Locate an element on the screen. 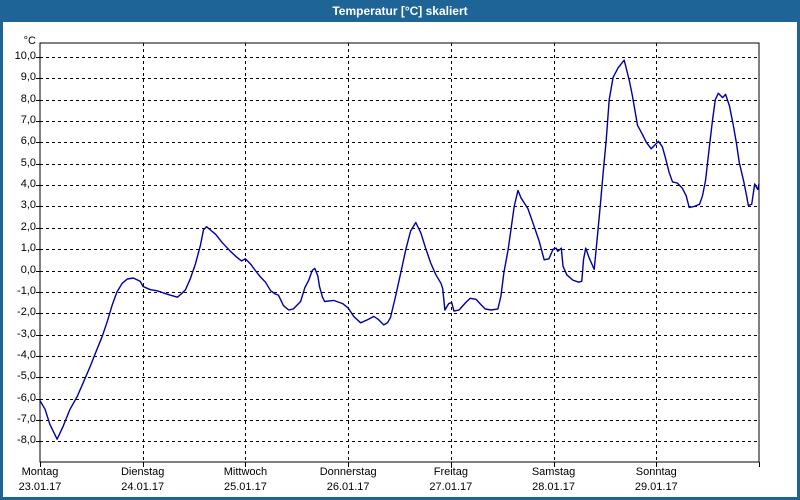 The image size is (800, 500). x-axis-day-date: 29.01.17 is located at coordinates (656, 487).